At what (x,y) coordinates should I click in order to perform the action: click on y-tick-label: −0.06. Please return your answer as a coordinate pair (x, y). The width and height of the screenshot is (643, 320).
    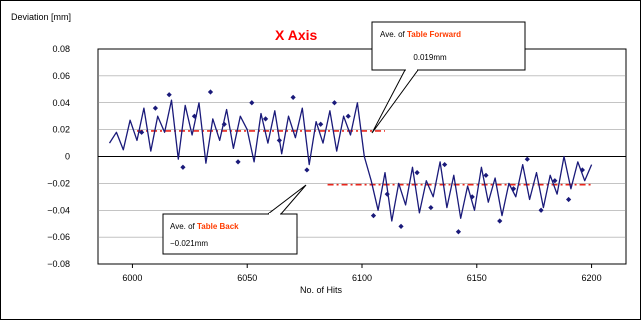
    Looking at the image, I should click on (58, 237).